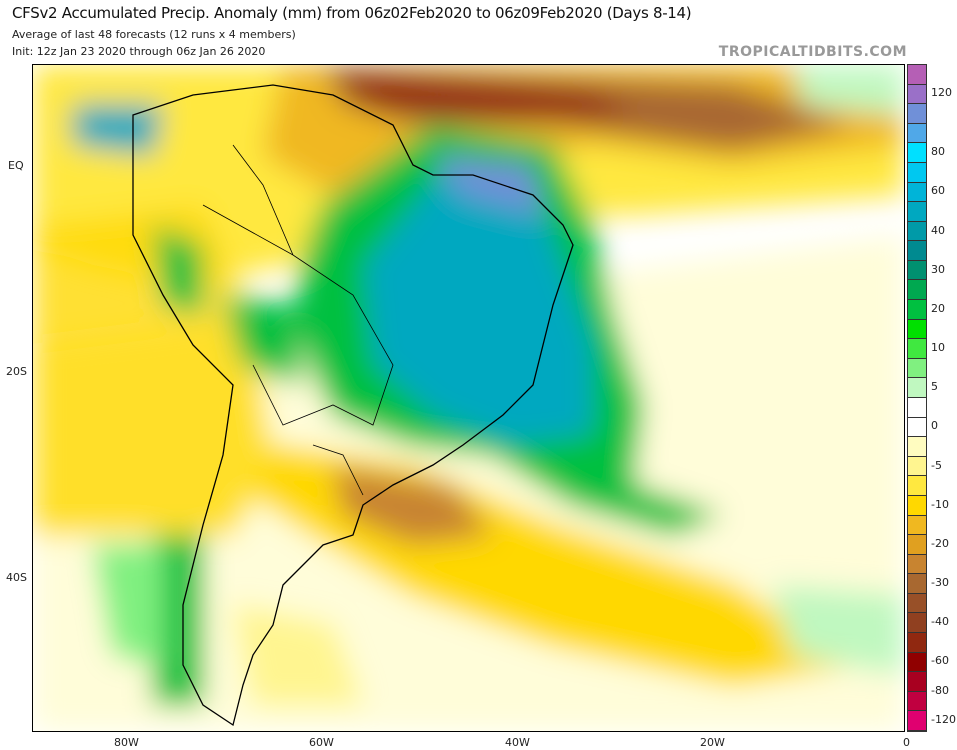 The height and width of the screenshot is (750, 957). I want to click on lon-label-40w: 40W, so click(517, 742).